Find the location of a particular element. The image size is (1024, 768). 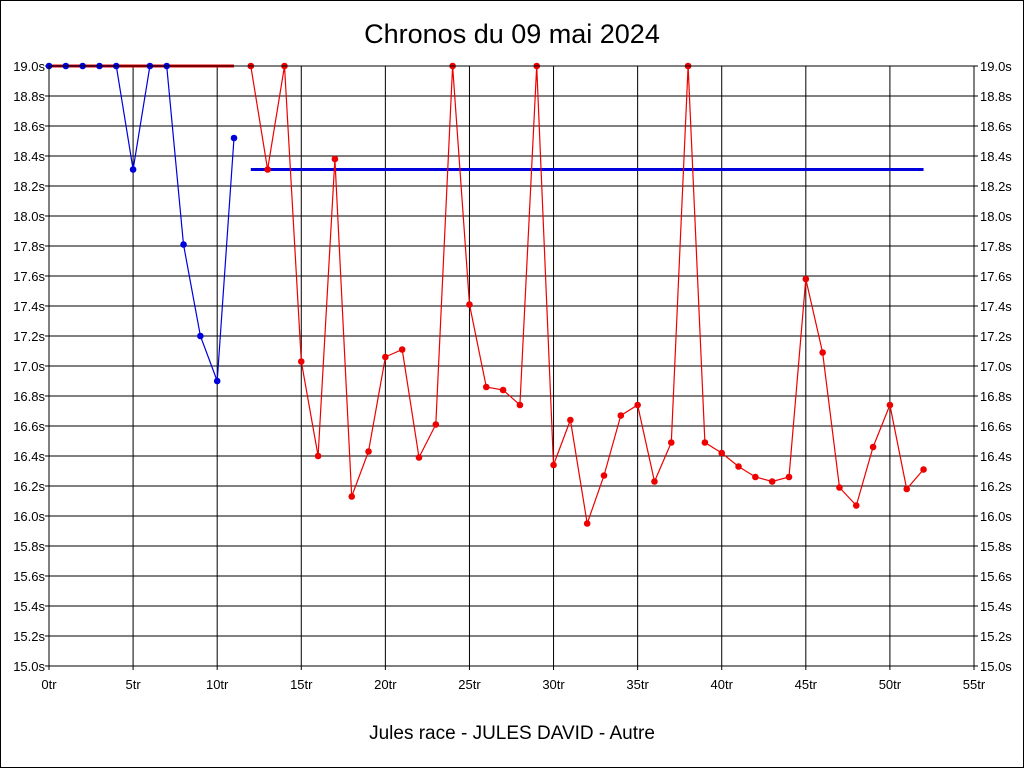

x-tick-label: 5tr is located at coordinates (134, 684).